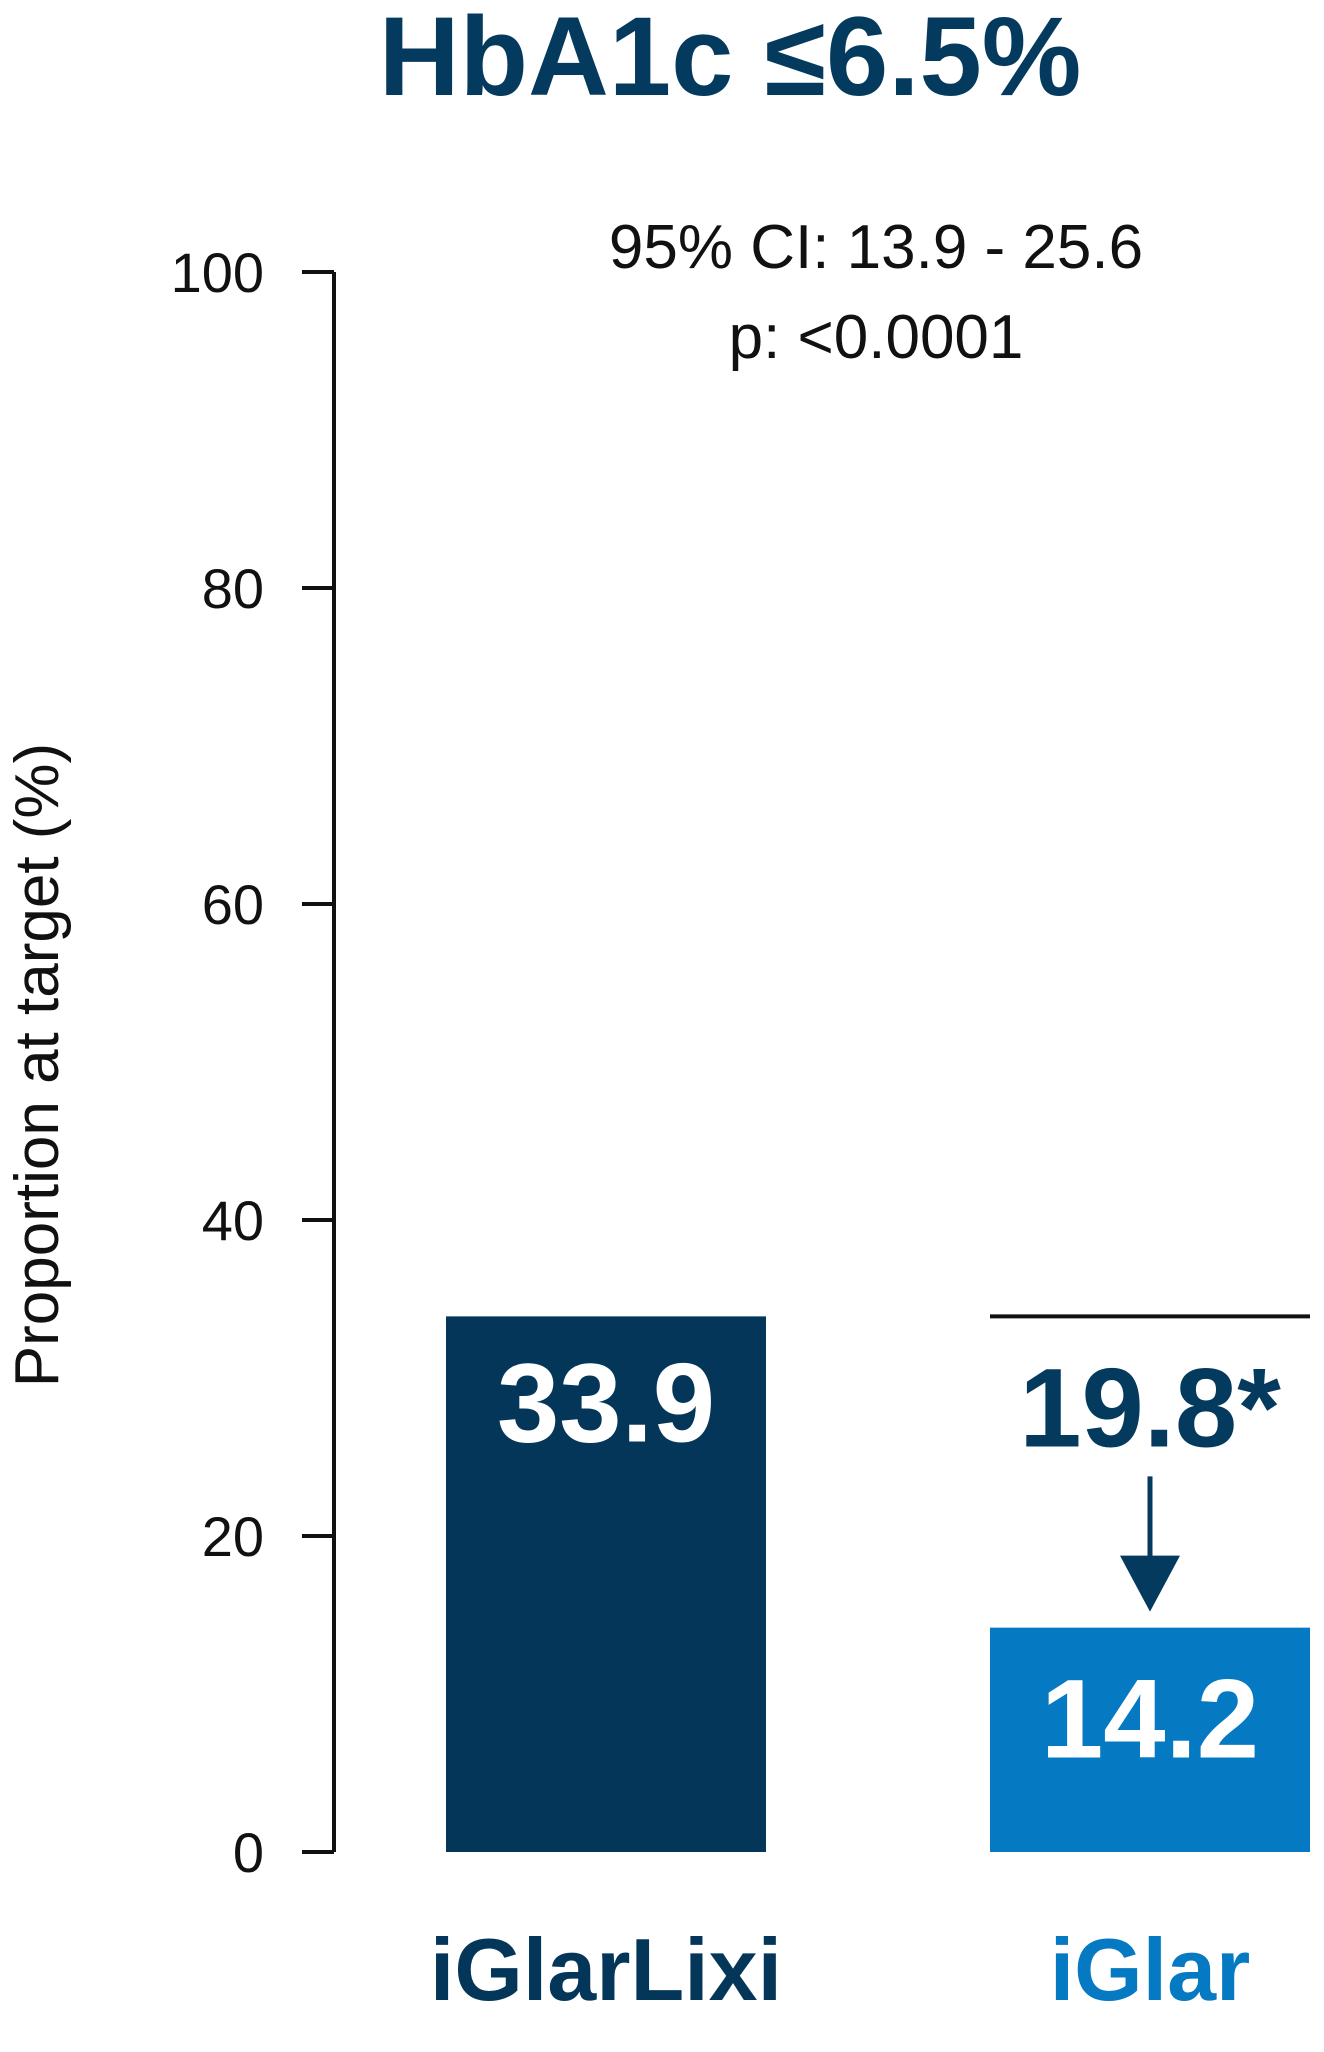  What do you see at coordinates (606, 1402) in the screenshot?
I see `bar-value-label-iglarlixi: 33.9` at bounding box center [606, 1402].